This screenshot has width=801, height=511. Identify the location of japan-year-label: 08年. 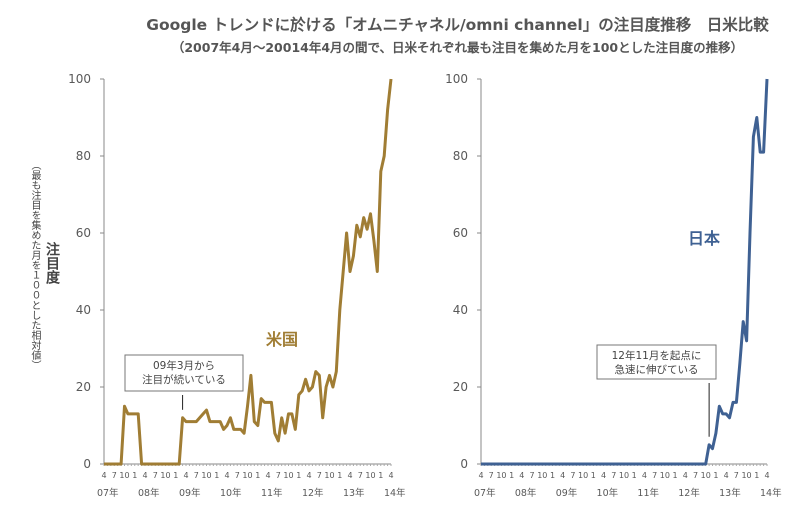
(526, 493).